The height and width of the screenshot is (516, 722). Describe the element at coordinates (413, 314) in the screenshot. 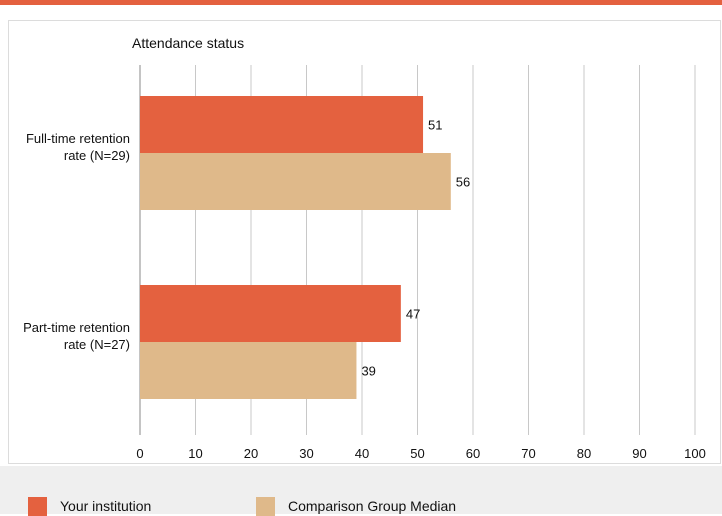

I see `data-label: 47` at that location.